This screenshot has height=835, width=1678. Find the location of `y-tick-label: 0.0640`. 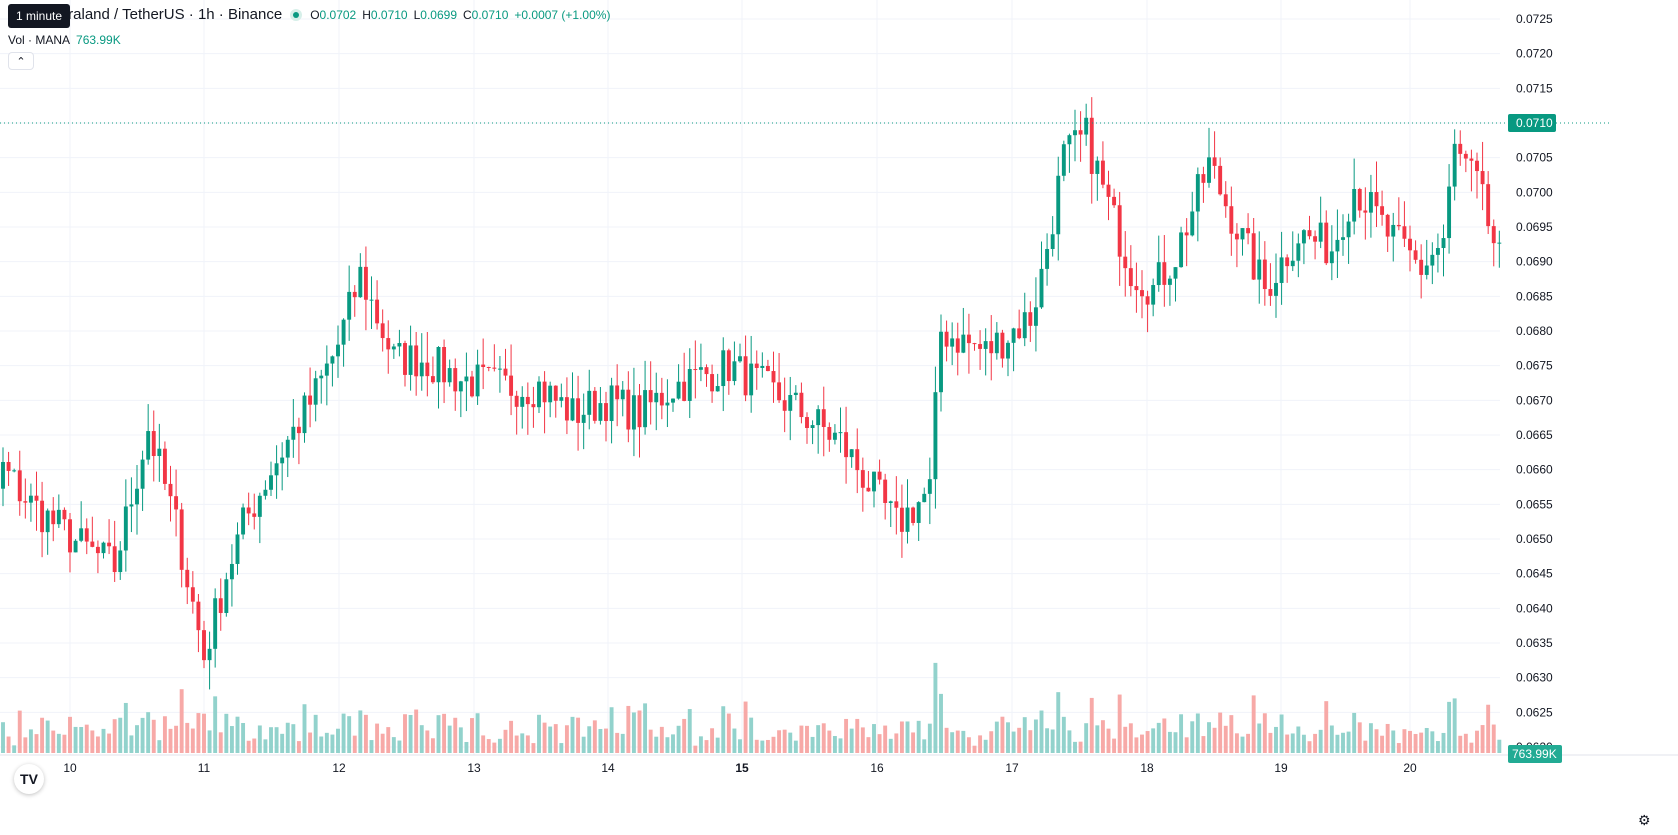

y-tick-label: 0.0640 is located at coordinates (1534, 608).